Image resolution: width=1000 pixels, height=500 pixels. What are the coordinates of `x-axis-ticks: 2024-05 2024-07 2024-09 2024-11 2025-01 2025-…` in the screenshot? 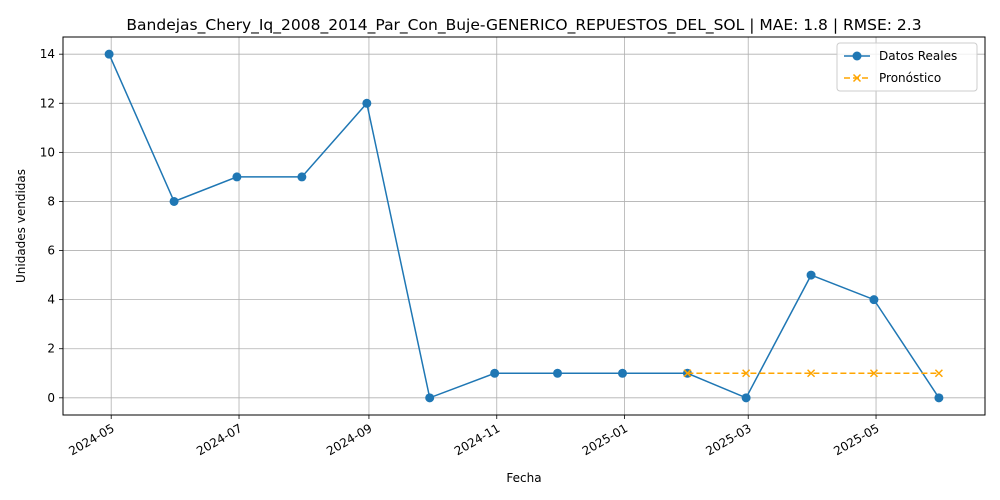 It's located at (474, 436).